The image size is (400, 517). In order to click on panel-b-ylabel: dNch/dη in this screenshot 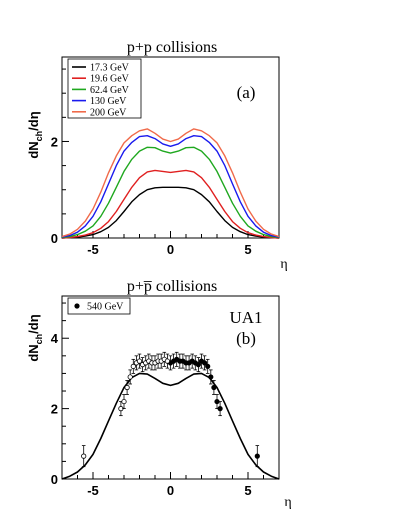, I will do `click(35, 337)`.